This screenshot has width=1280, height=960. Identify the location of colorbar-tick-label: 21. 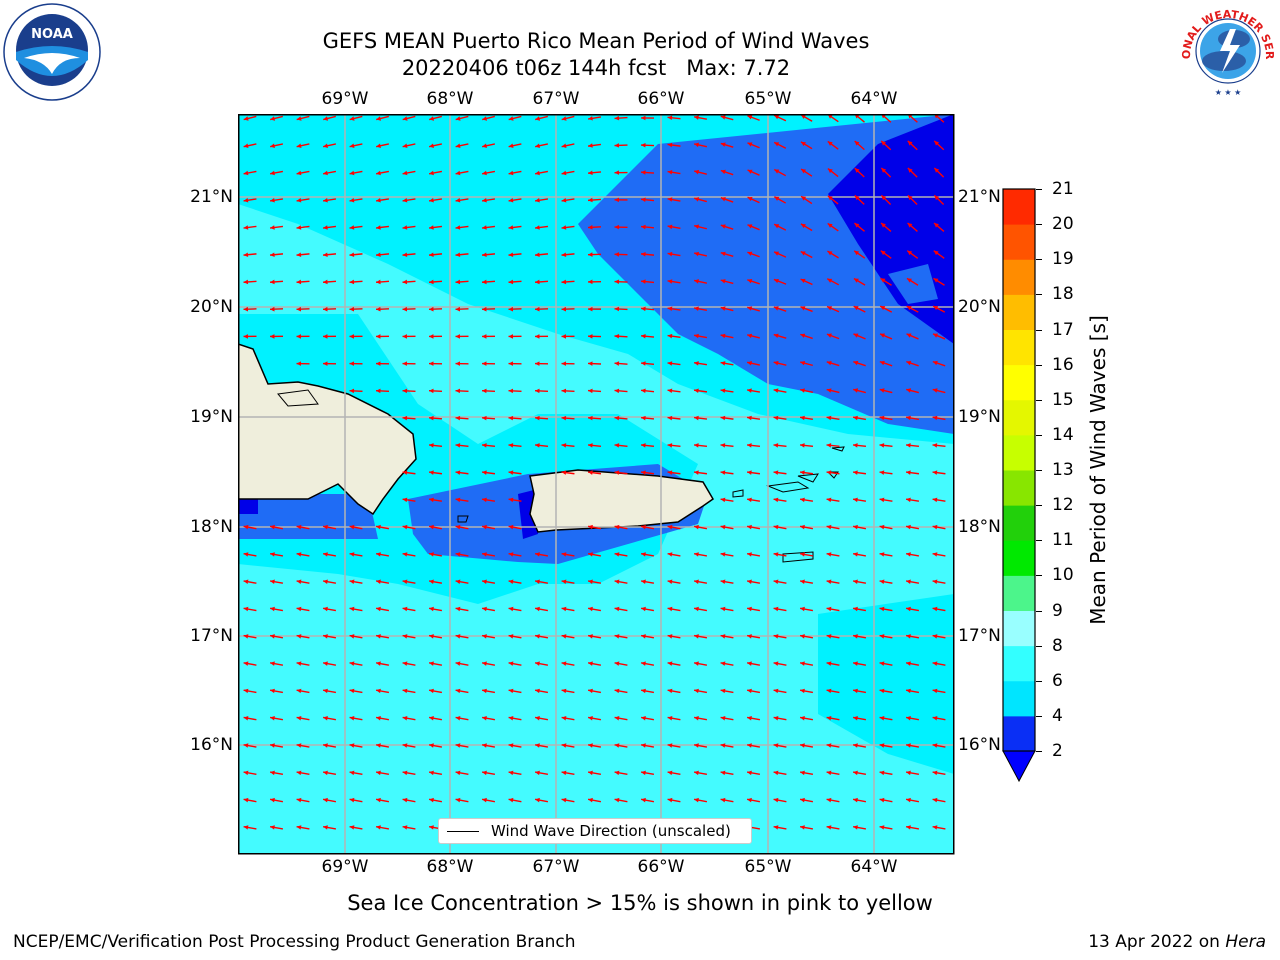
(1063, 189).